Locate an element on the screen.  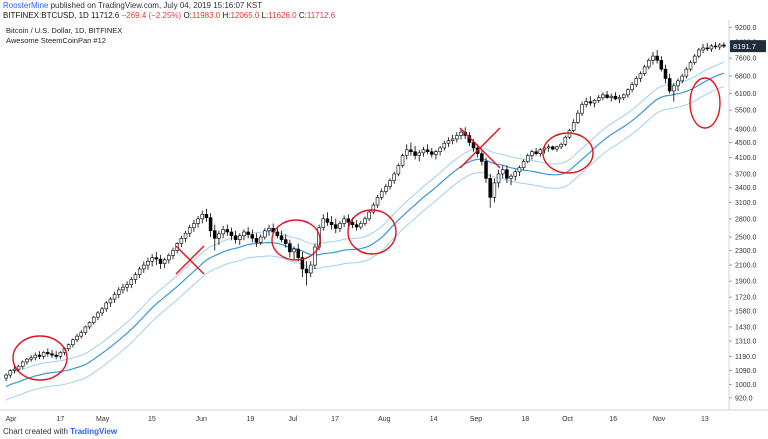
x-tick-label: Sep is located at coordinates (476, 419).